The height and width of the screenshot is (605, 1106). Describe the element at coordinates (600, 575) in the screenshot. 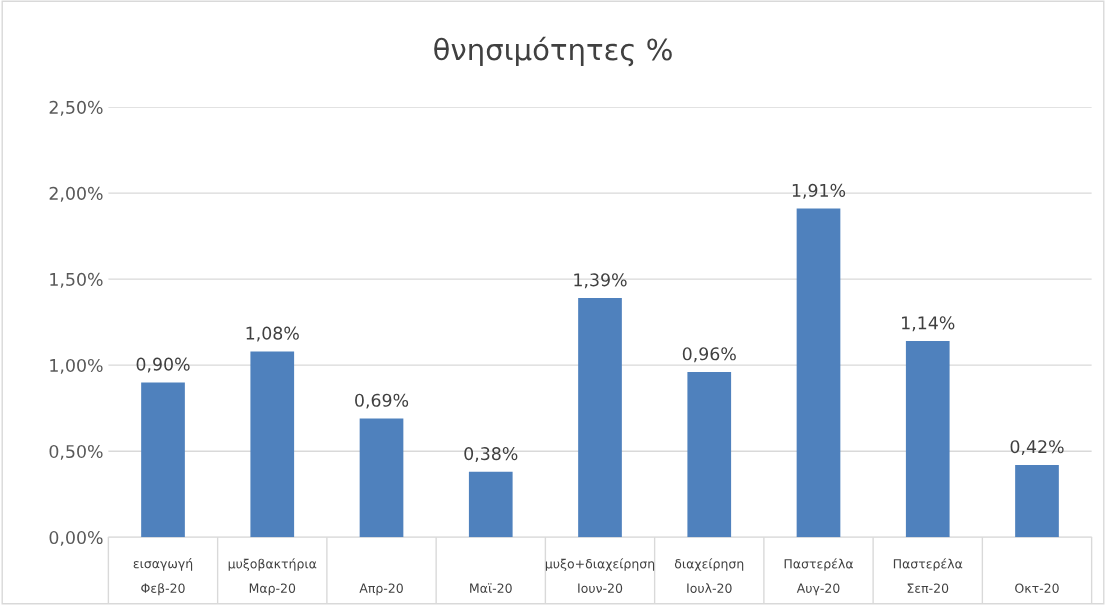

I see `x-tick-label: μυξο+διαχείρηση Ιουν-20` at that location.